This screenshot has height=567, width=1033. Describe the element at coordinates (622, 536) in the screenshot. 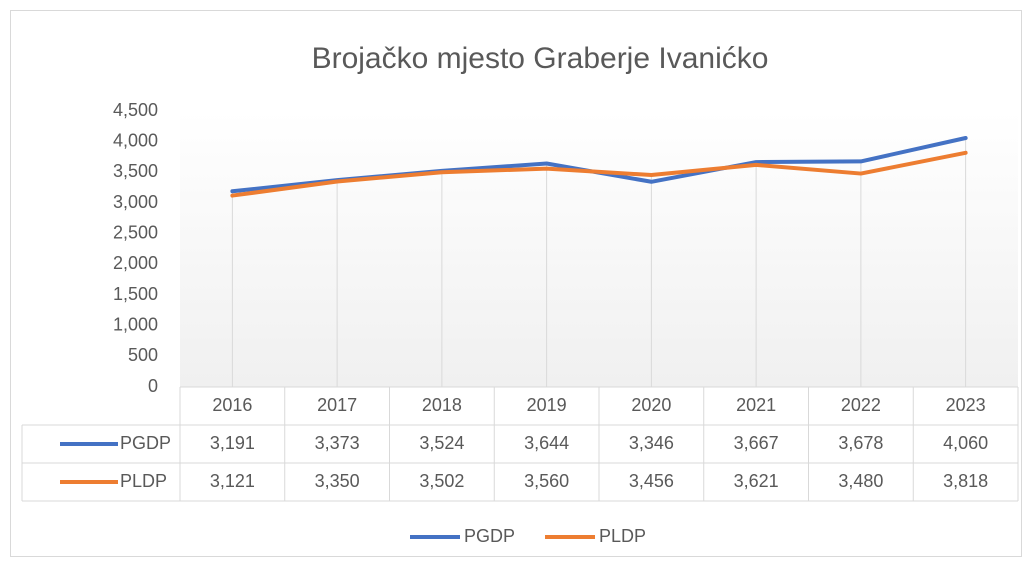

I see `legend-label: PLDP` at that location.